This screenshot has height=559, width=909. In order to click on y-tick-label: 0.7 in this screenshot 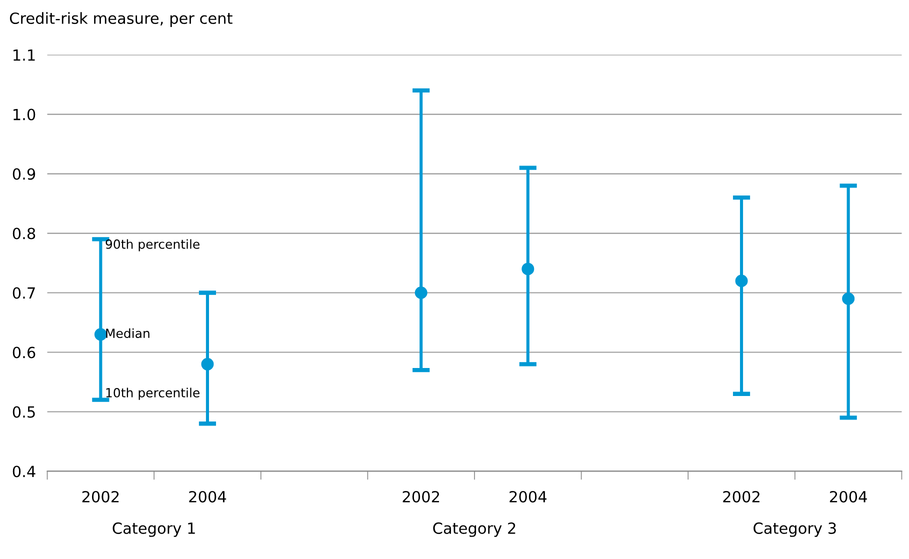, I will do `click(23, 293)`.